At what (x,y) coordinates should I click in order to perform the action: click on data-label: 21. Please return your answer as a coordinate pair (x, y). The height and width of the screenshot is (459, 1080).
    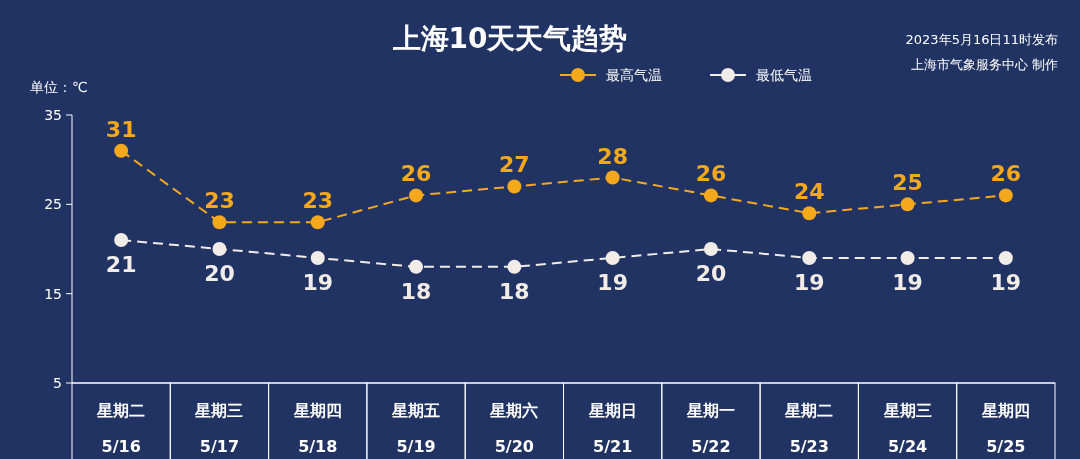
    Looking at the image, I should click on (121, 265).